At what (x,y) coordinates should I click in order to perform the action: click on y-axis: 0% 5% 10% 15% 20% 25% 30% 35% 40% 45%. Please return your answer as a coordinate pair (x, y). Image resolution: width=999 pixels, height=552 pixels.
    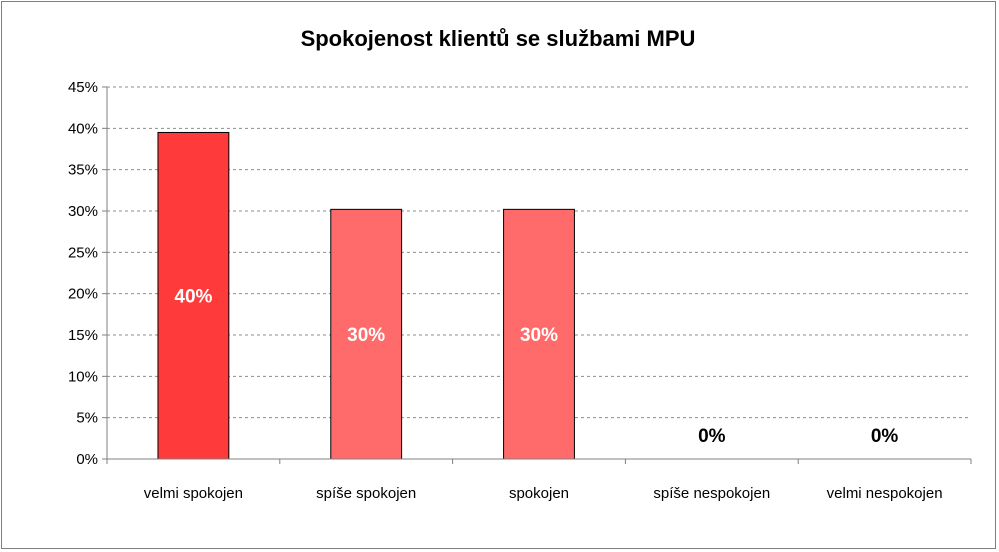
    Looking at the image, I should click on (88, 273).